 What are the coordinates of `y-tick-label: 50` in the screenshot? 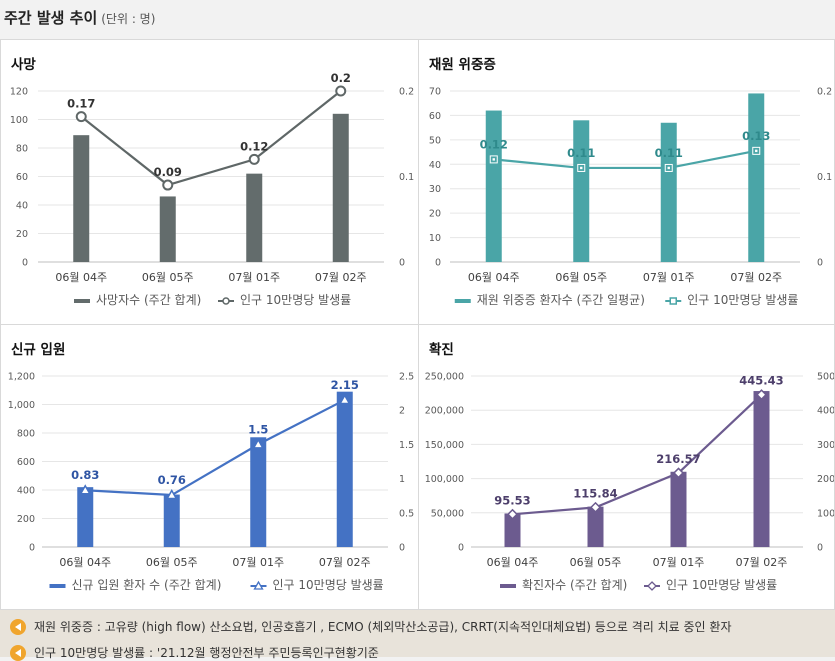 It's located at (435, 140).